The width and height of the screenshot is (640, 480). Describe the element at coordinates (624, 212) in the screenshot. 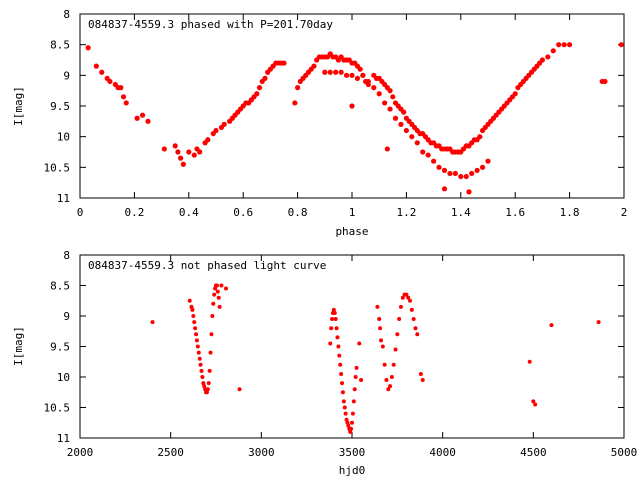

I see `x-tick-label: 2` at that location.